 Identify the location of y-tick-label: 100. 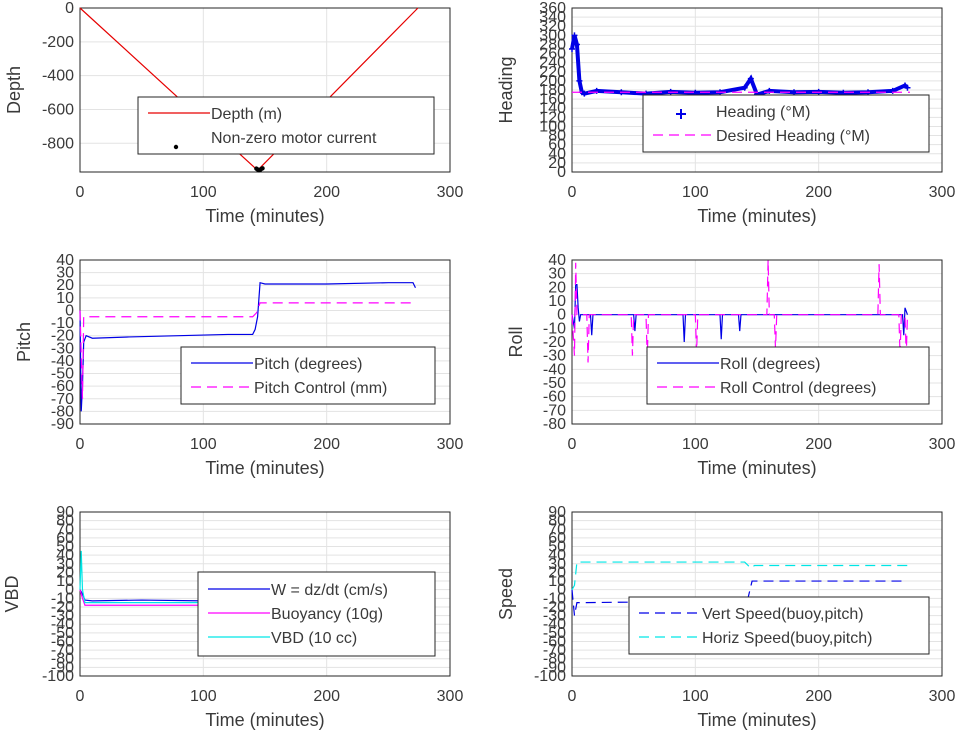
(552, 126).